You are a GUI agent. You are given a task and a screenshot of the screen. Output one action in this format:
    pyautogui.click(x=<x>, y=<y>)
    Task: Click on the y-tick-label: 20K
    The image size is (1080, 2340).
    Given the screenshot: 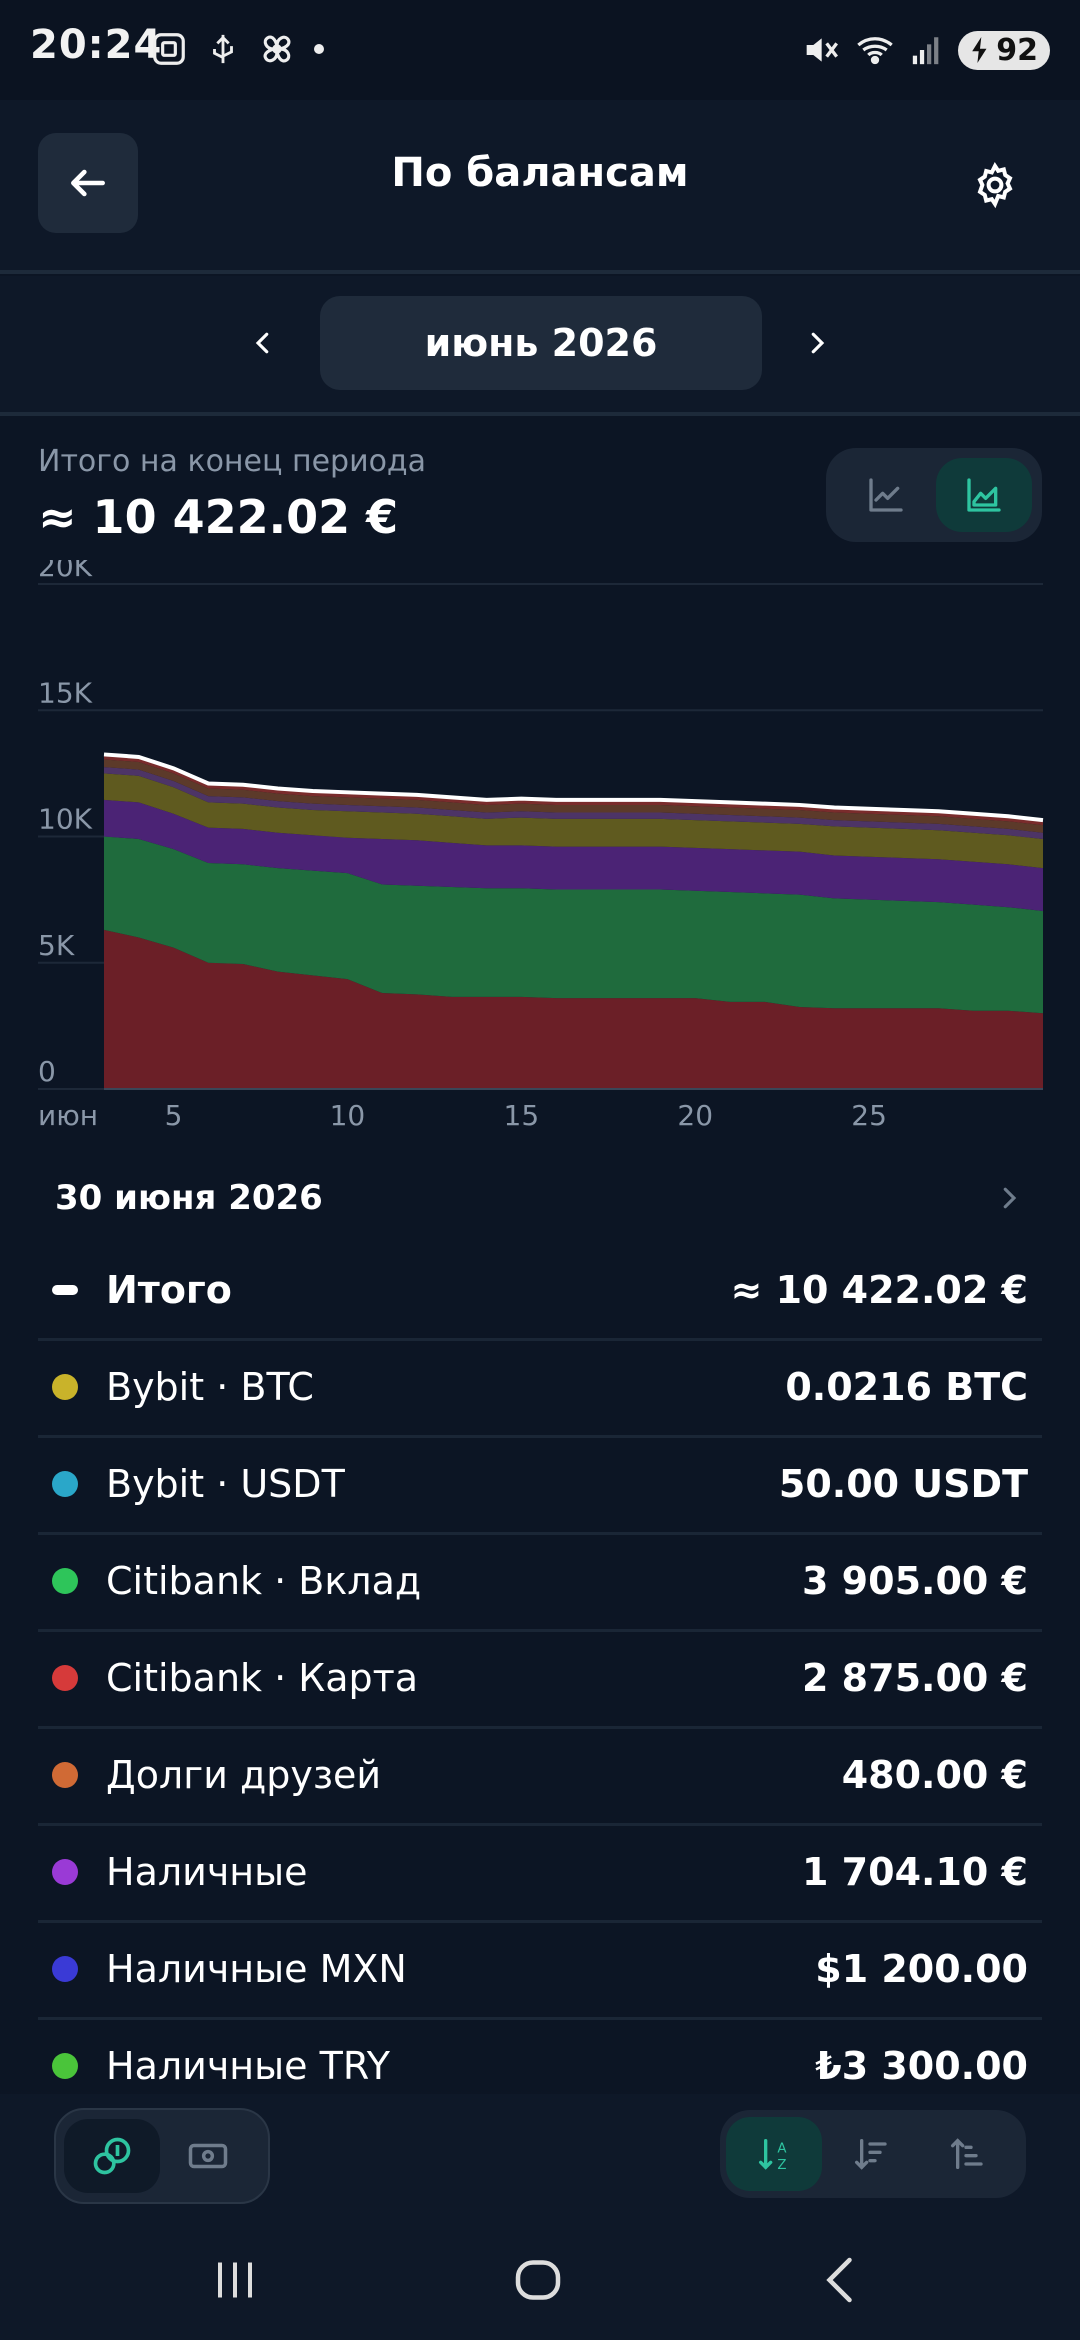 What is the action you would take?
    pyautogui.click(x=65, y=571)
    